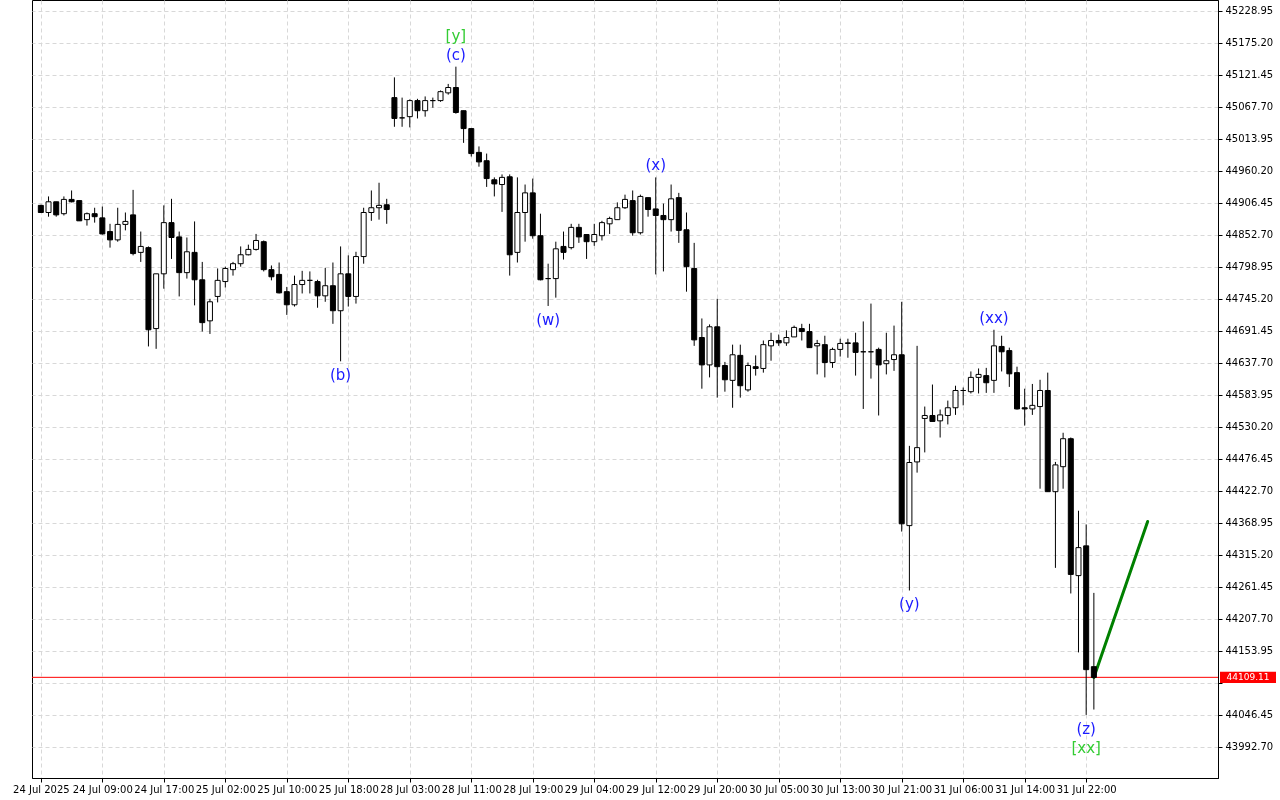  What do you see at coordinates (1249, 75) in the screenshot?
I see `y-tick-label: 45121.45` at bounding box center [1249, 75].